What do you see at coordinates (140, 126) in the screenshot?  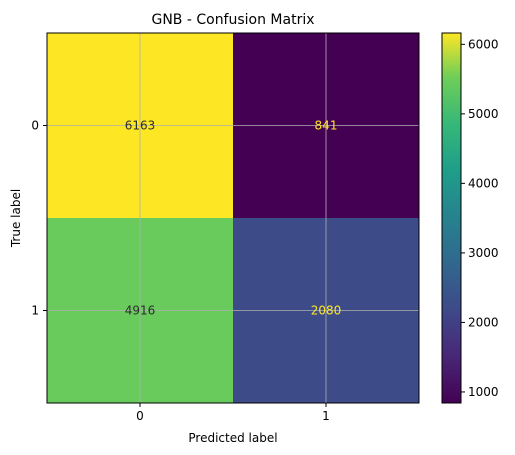 I see `cell-label-0-0: 6163` at bounding box center [140, 126].